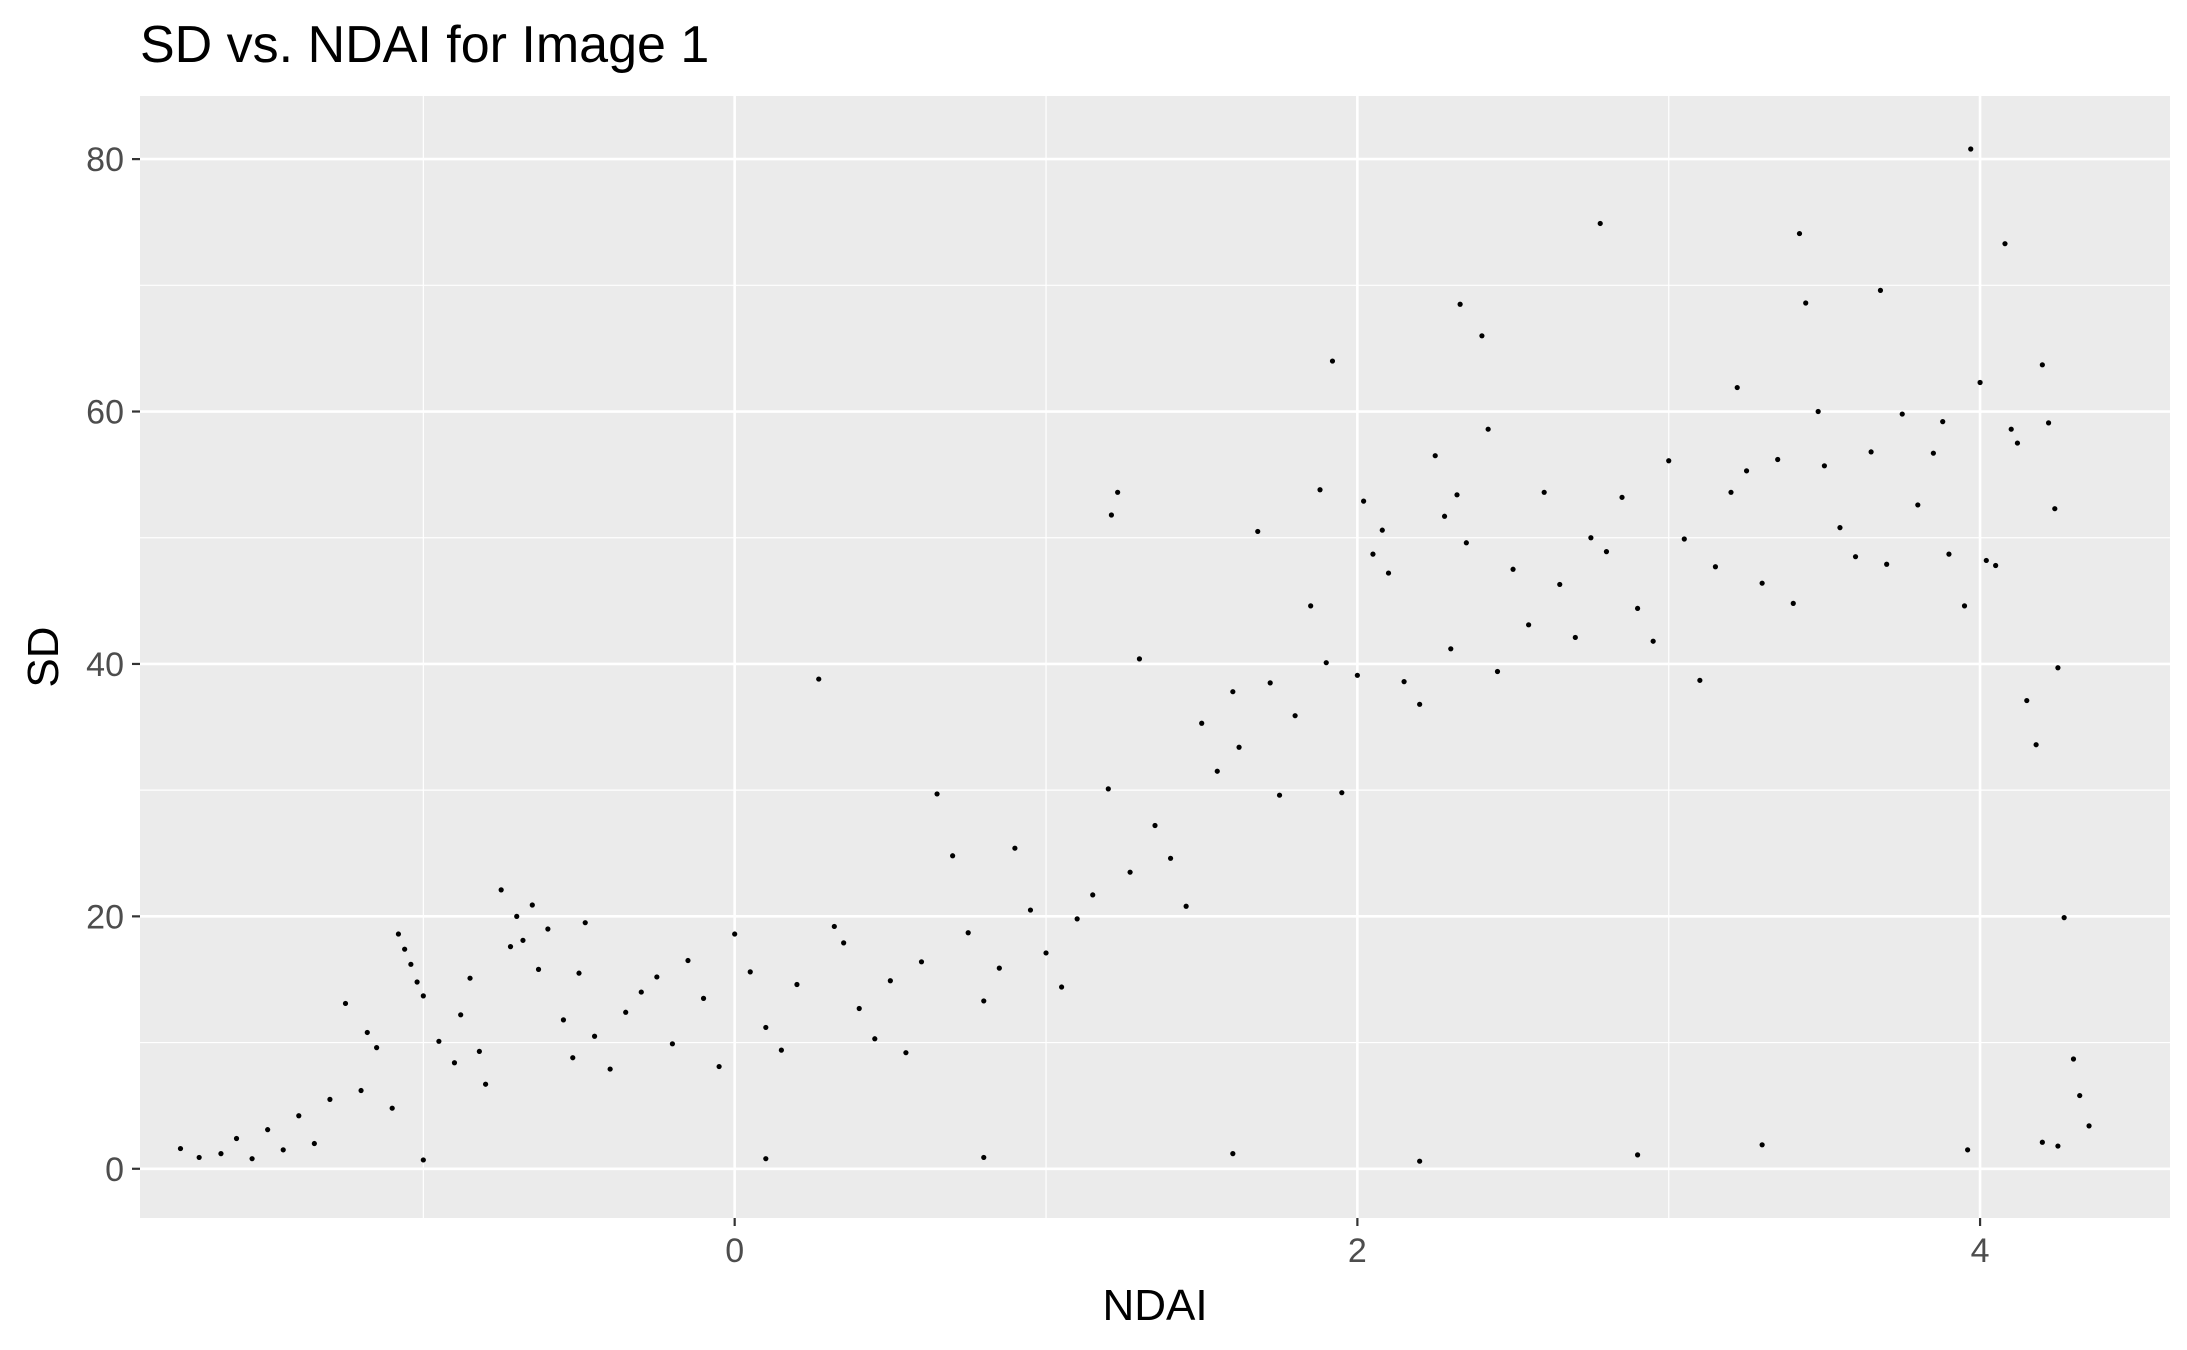  What do you see at coordinates (424, 45) in the screenshot?
I see `chart-title: SD vs. NDAI for Image 1` at bounding box center [424, 45].